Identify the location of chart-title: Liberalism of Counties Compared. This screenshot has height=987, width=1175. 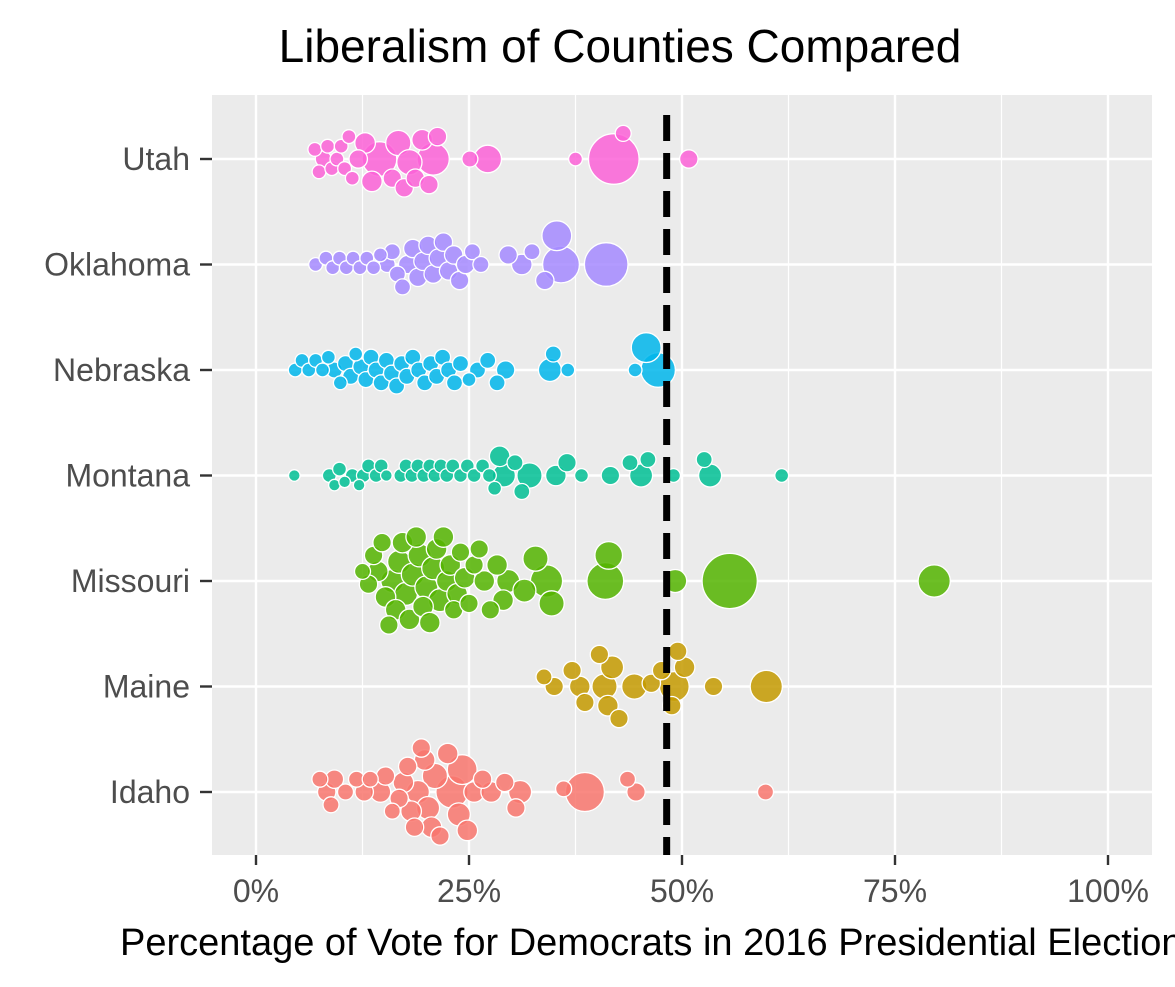
(620, 46).